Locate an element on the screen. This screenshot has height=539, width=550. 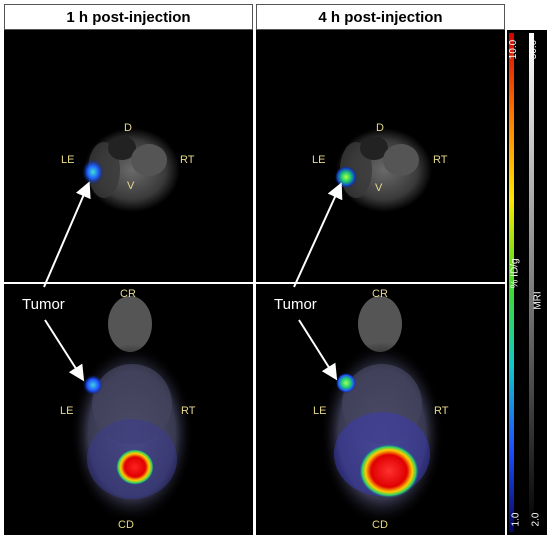
pet-colorbar-max: 10.0 is located at coordinates (514, 49).